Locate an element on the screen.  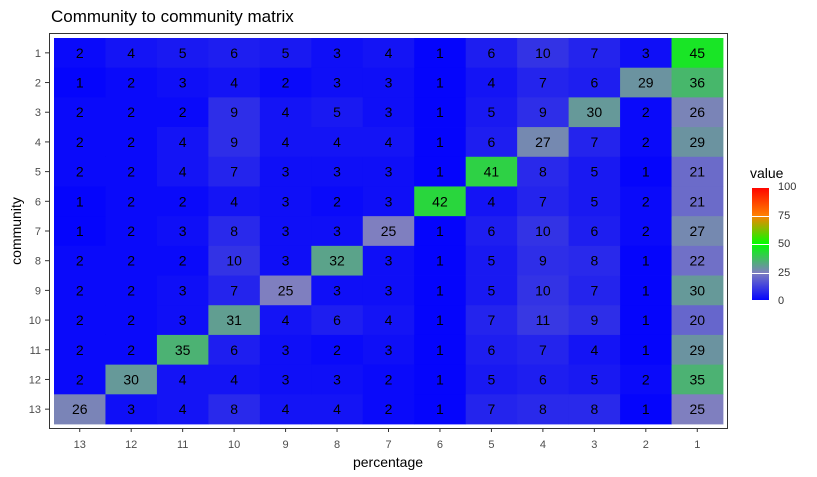
cell-value-label: 5 is located at coordinates (183, 53).